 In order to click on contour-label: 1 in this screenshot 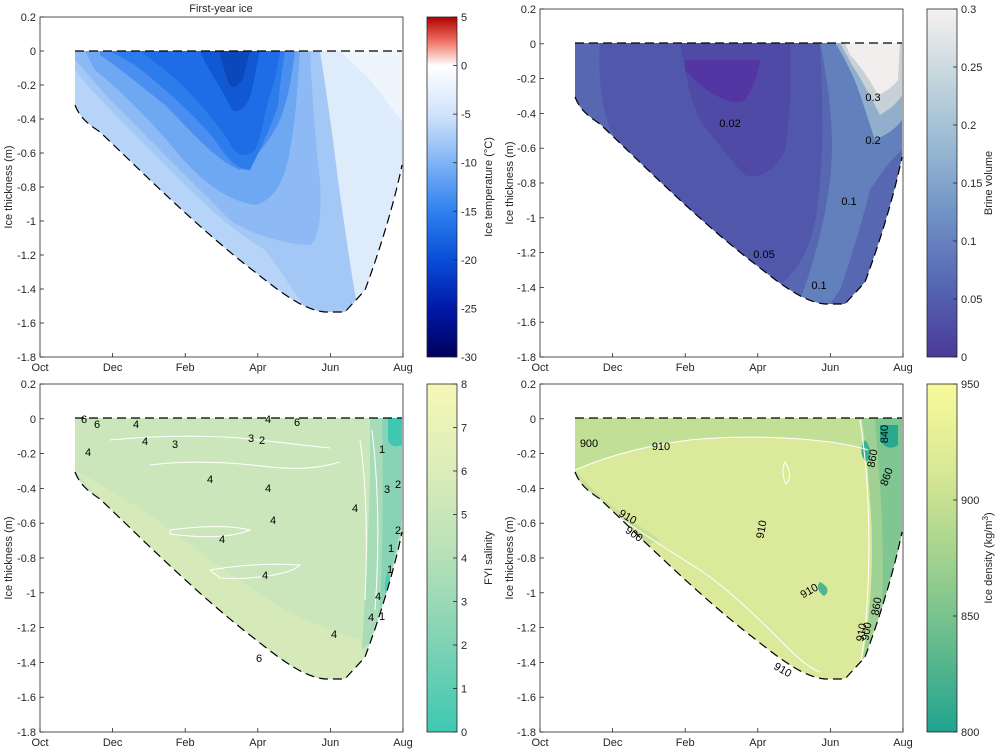, I will do `click(382, 617)`.